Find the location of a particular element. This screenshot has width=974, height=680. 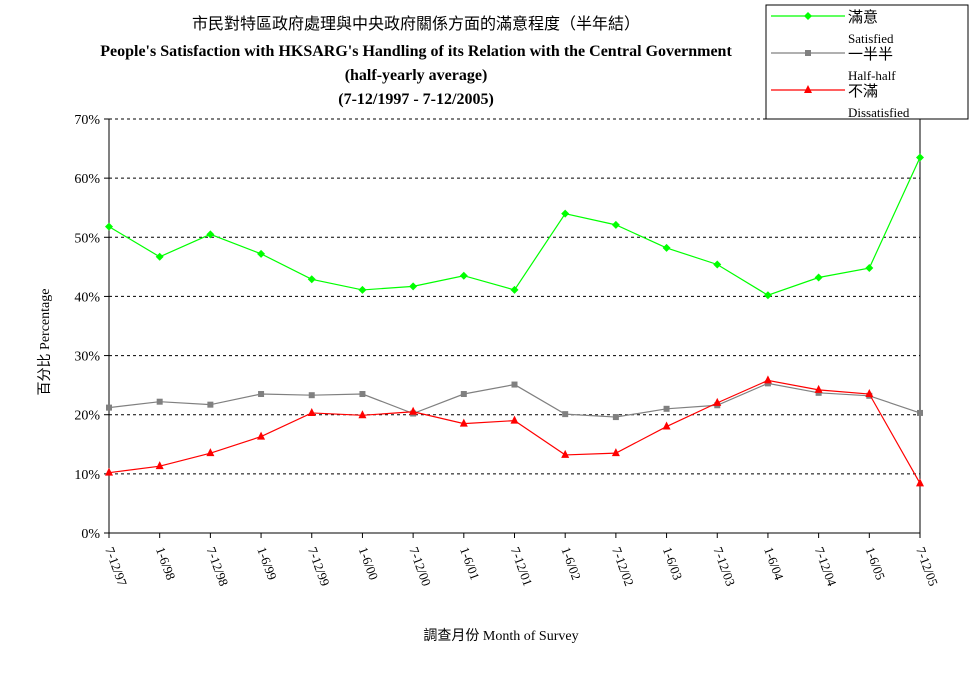

x-tick-label: 1-6/02 is located at coordinates (571, 563).